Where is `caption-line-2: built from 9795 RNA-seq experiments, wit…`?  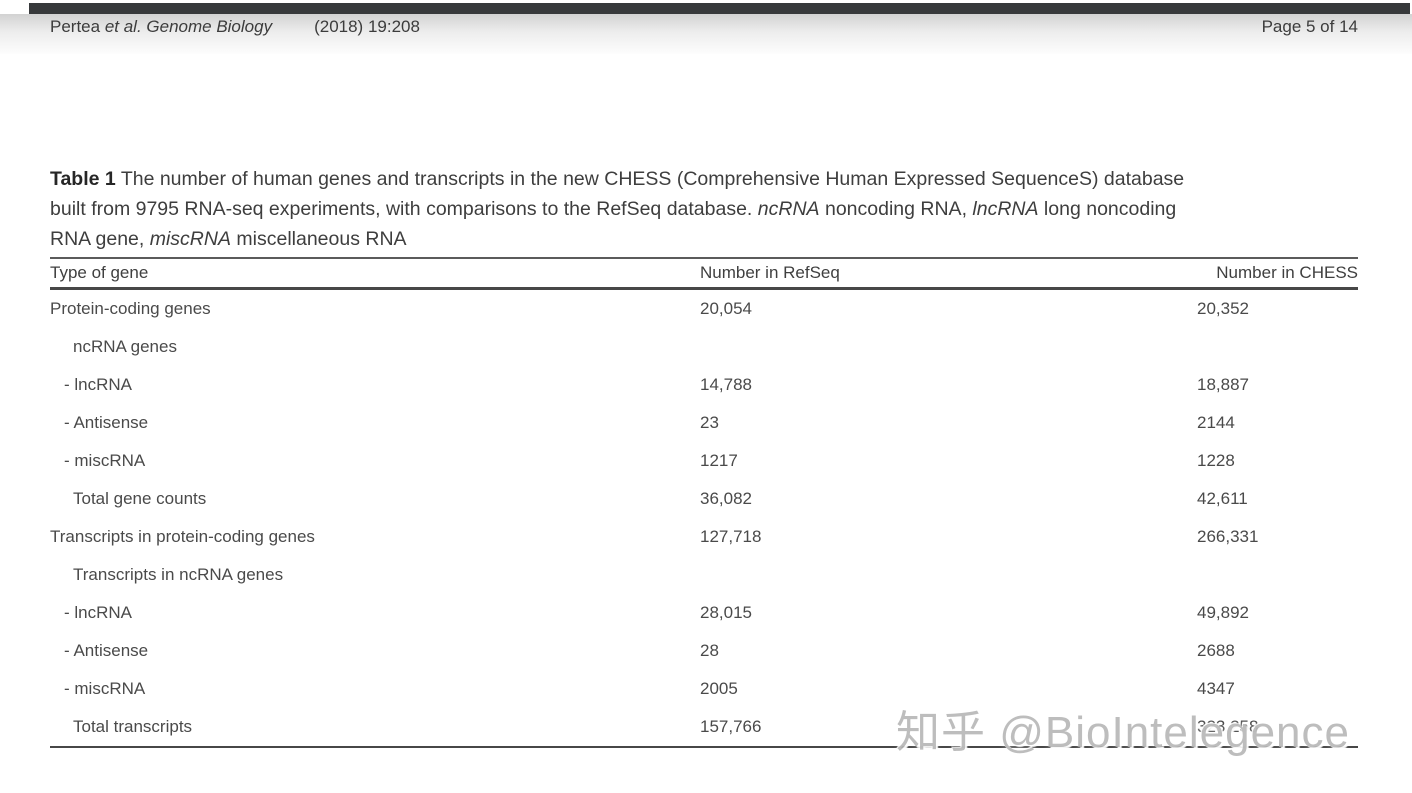 caption-line-2: built from 9795 RNA-seq experiments, wit… is located at coordinates (705, 209).